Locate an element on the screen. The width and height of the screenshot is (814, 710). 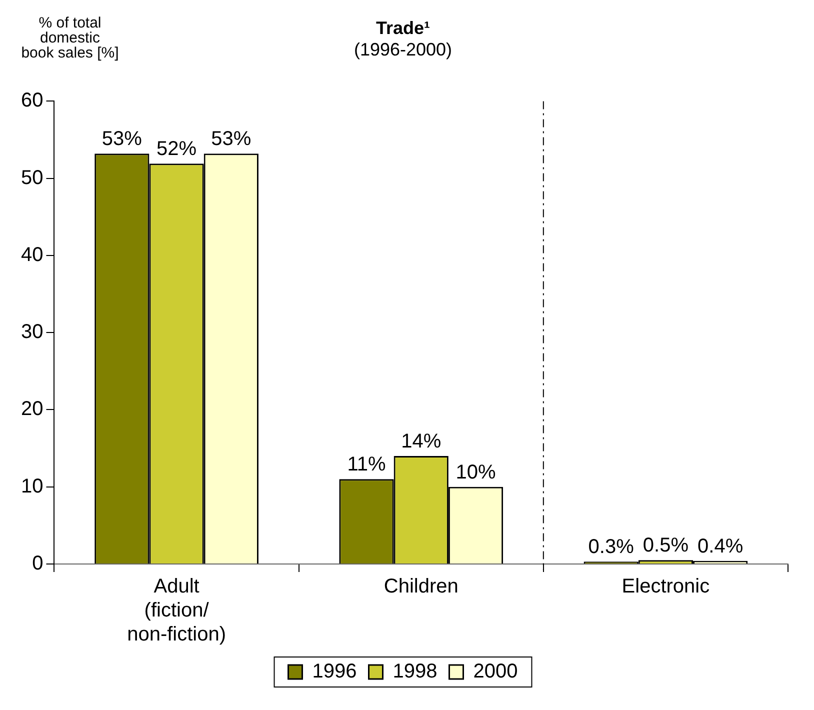
data-label: 52% is located at coordinates (176, 149).